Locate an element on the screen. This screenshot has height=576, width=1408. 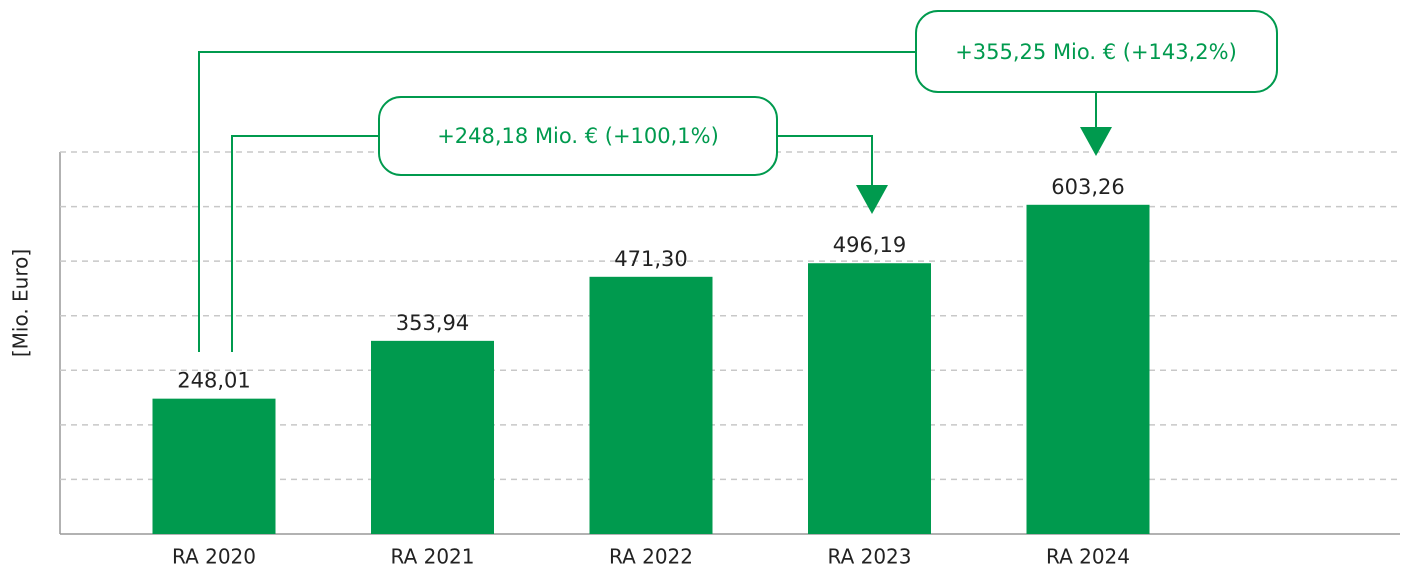
x-tick-label: RA 2024 is located at coordinates (1088, 557).